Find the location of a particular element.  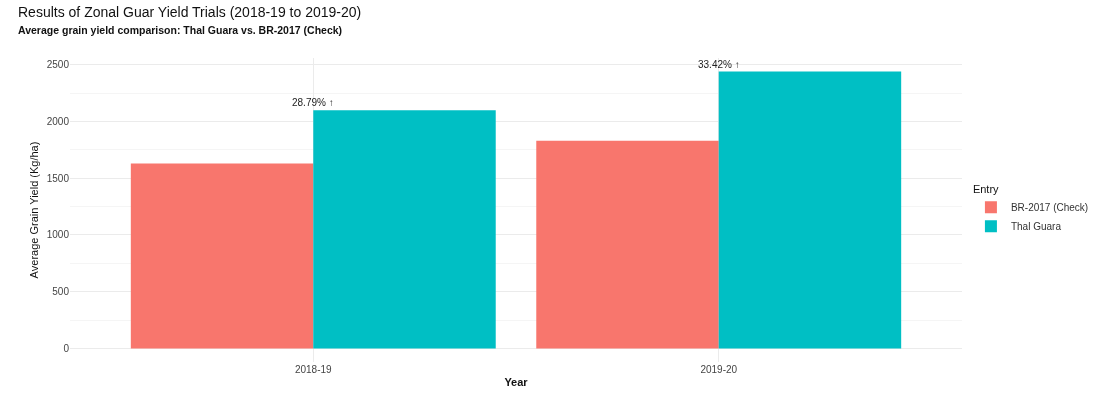

annotation: 28.79% ↑ is located at coordinates (313, 102).